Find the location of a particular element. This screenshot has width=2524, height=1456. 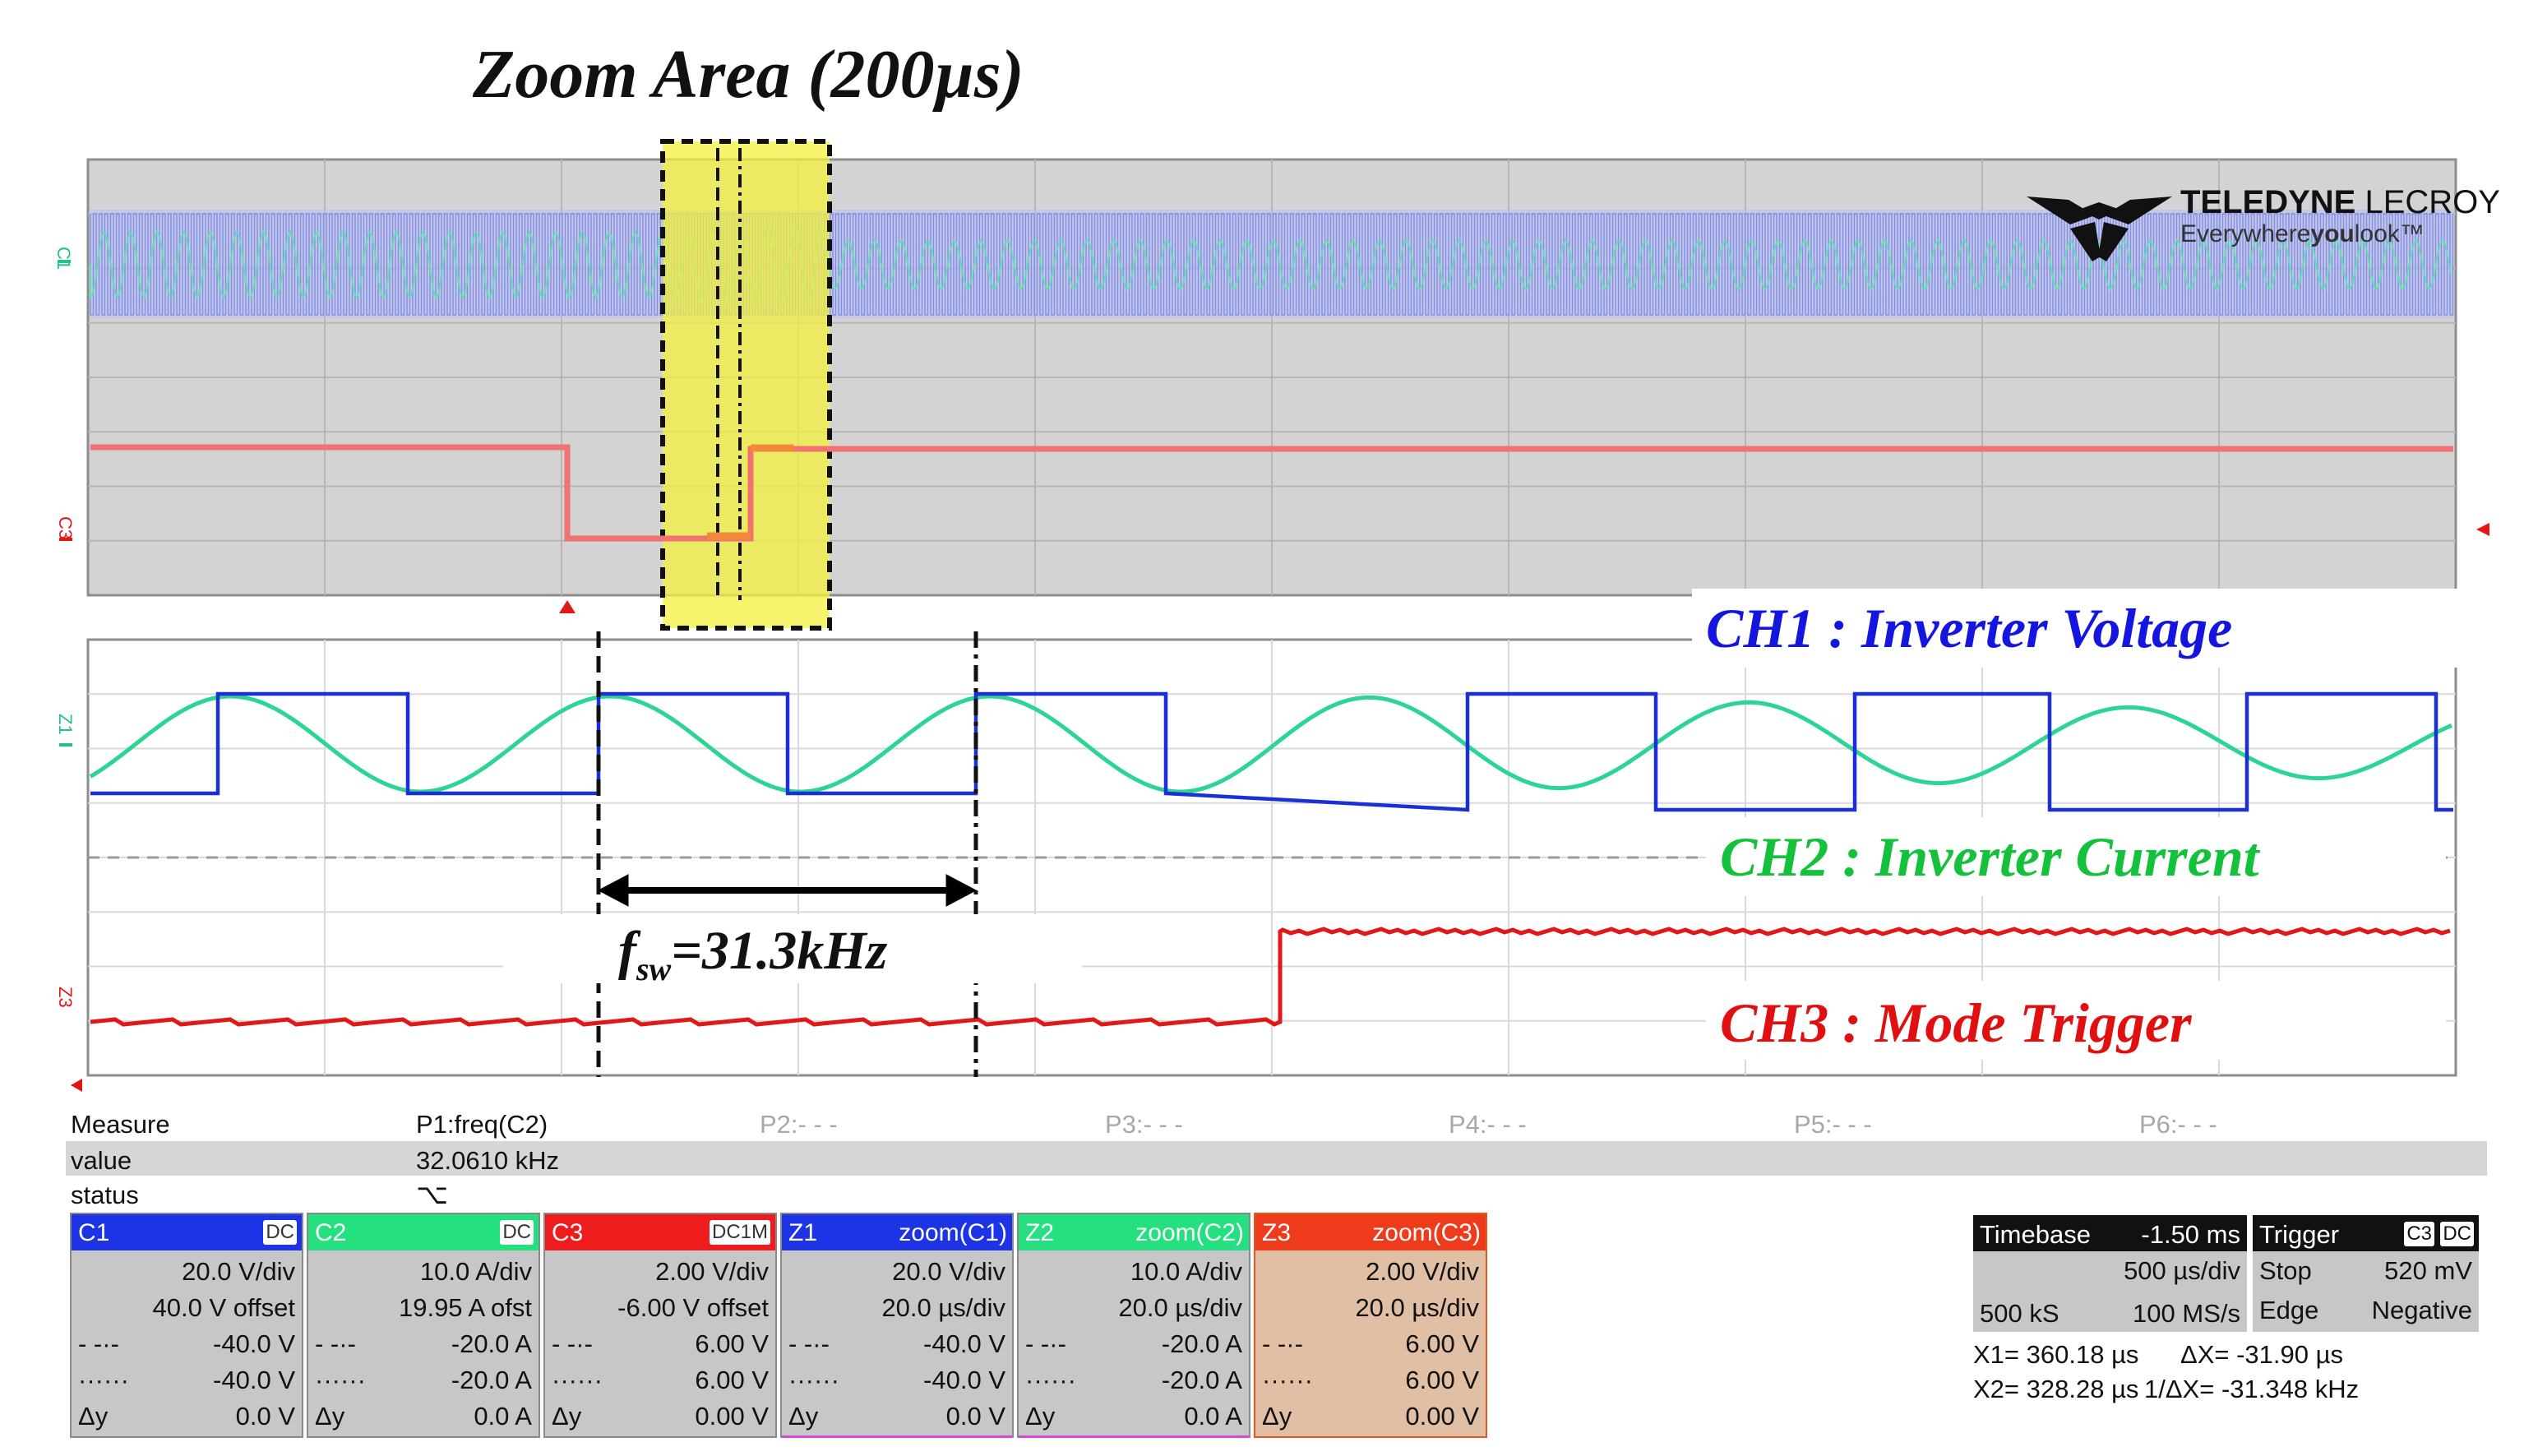

timebase-value: -1.50 ms is located at coordinates (2190, 1234).